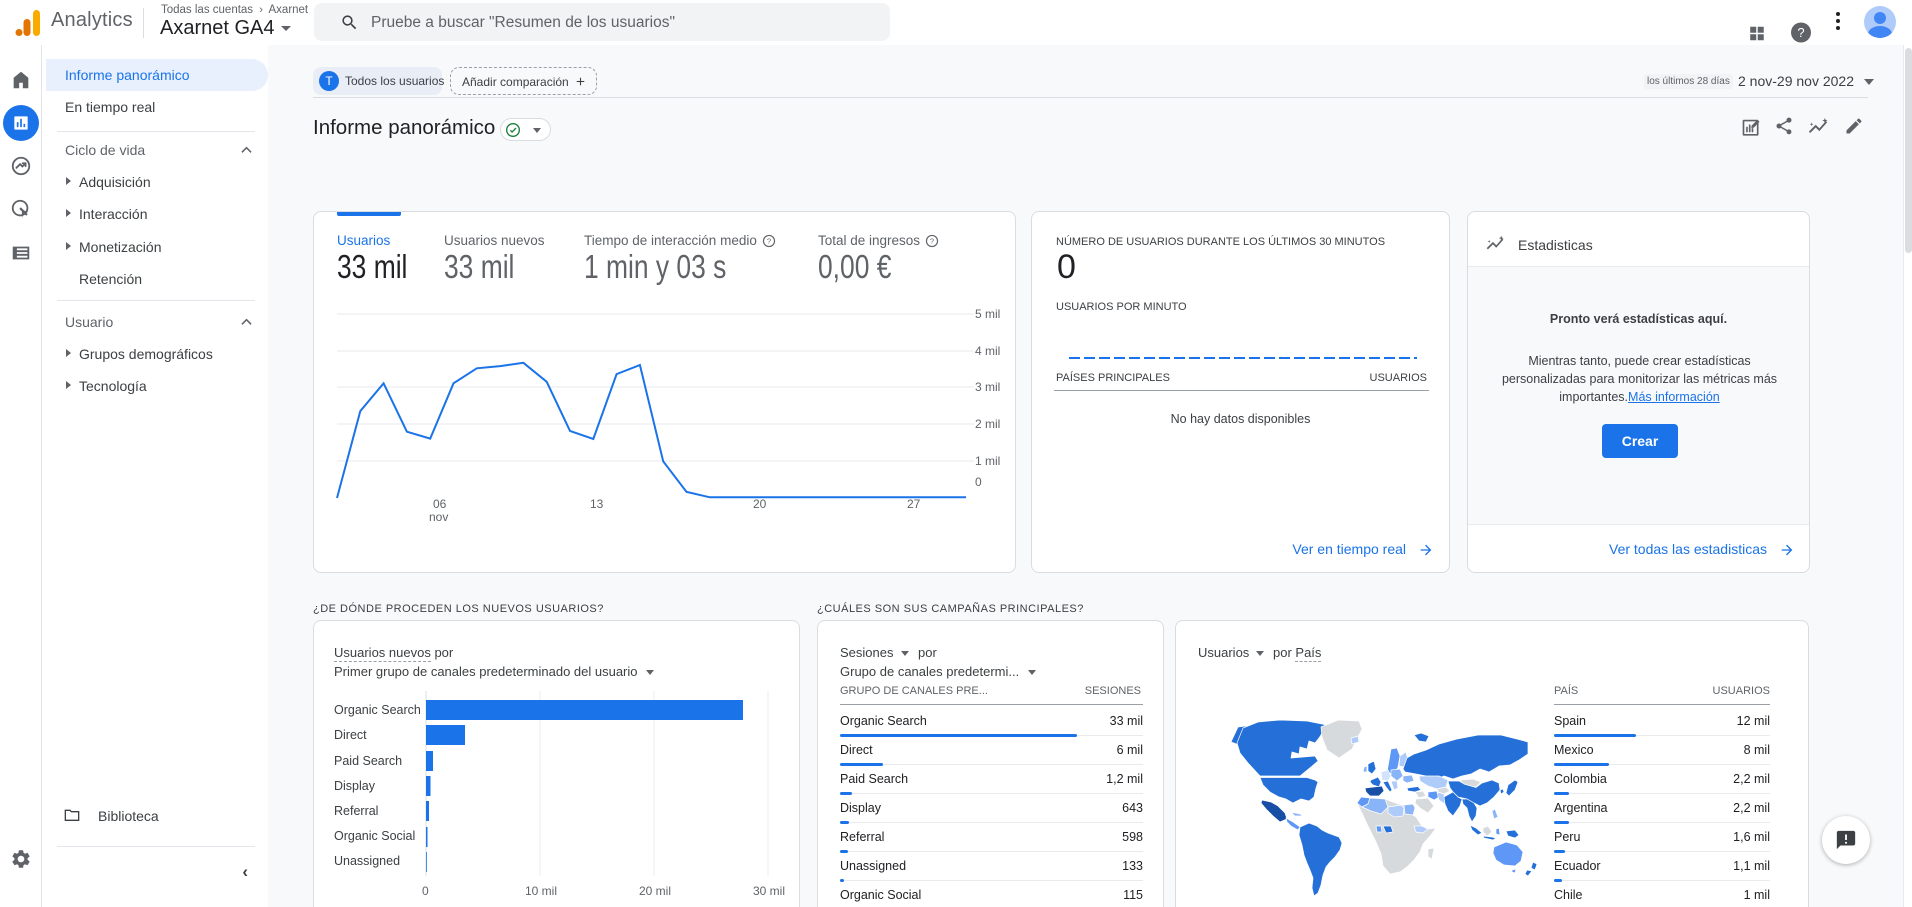 This screenshot has width=1912, height=907. Describe the element at coordinates (769, 891) in the screenshot. I see `svg-text: 30 mil` at that location.